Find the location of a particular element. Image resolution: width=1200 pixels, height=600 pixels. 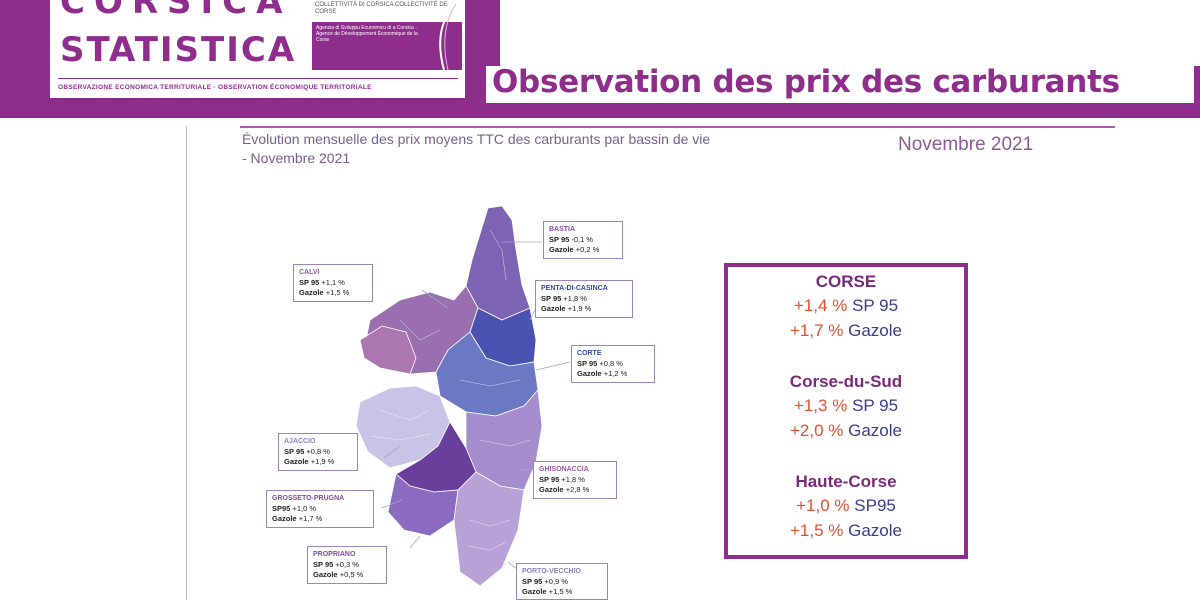

callout-porto-vecchio: PORTO-VECCHIO SP 95 +0,9 % Gazole +1,5 % is located at coordinates (562, 581).